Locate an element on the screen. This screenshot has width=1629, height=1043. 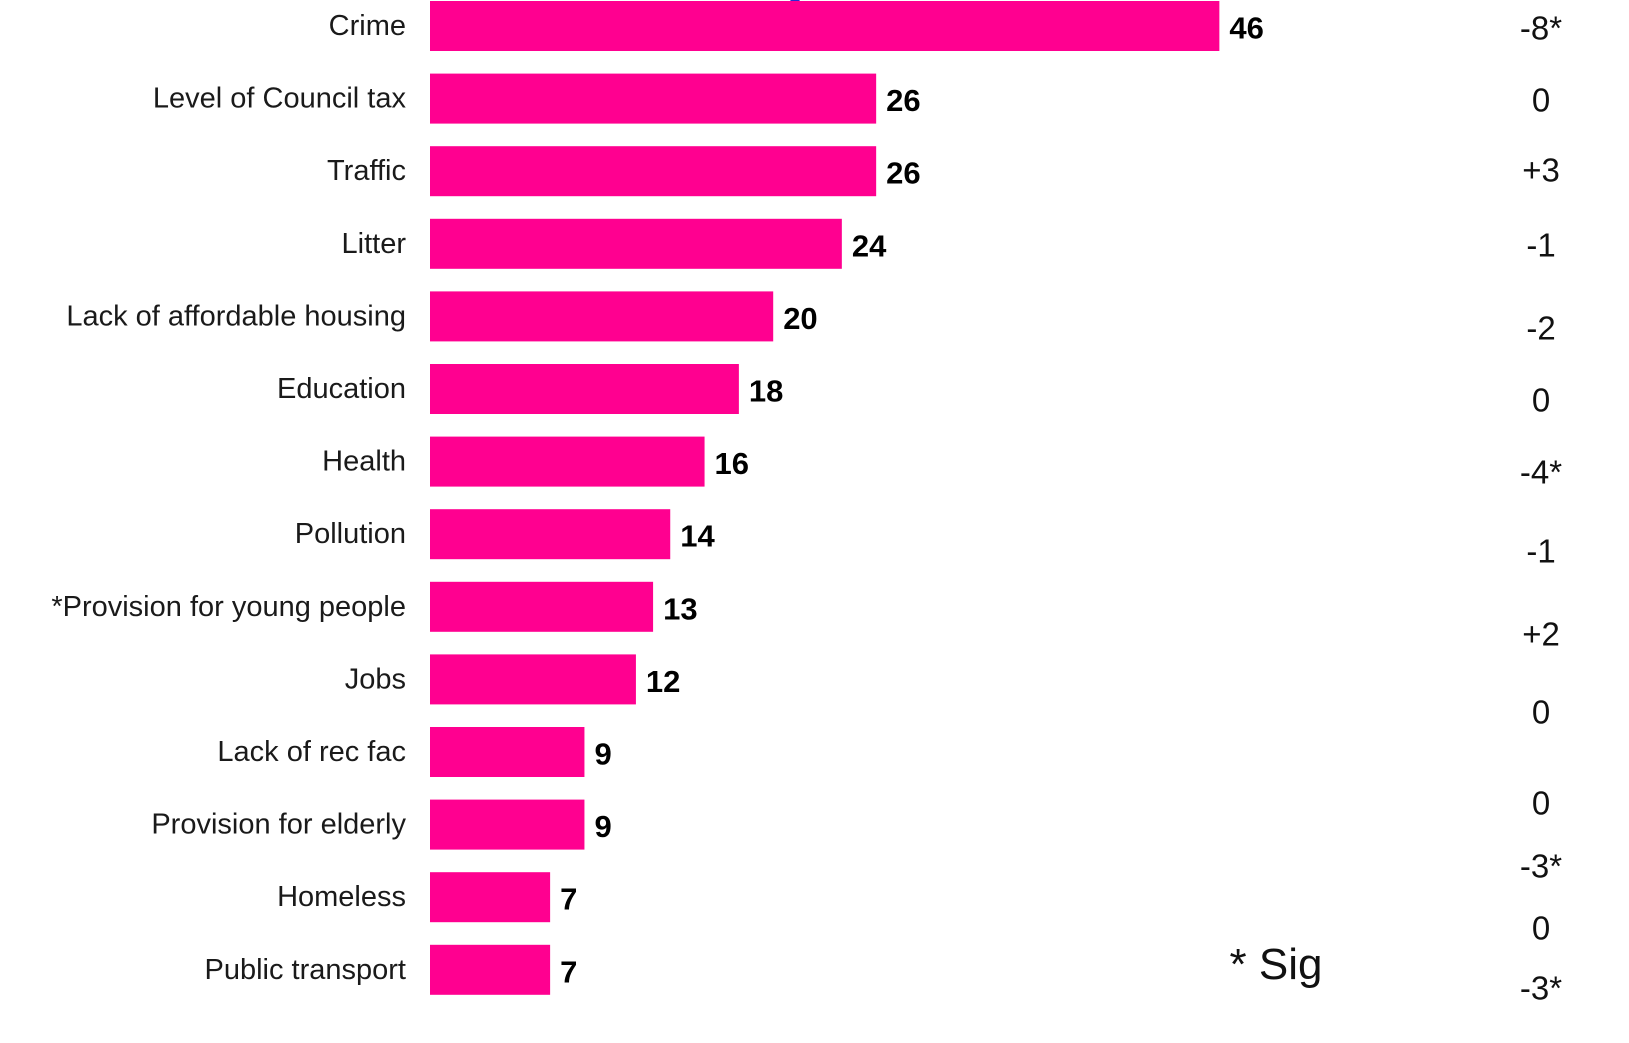
category-label: Pollution is located at coordinates (350, 534).